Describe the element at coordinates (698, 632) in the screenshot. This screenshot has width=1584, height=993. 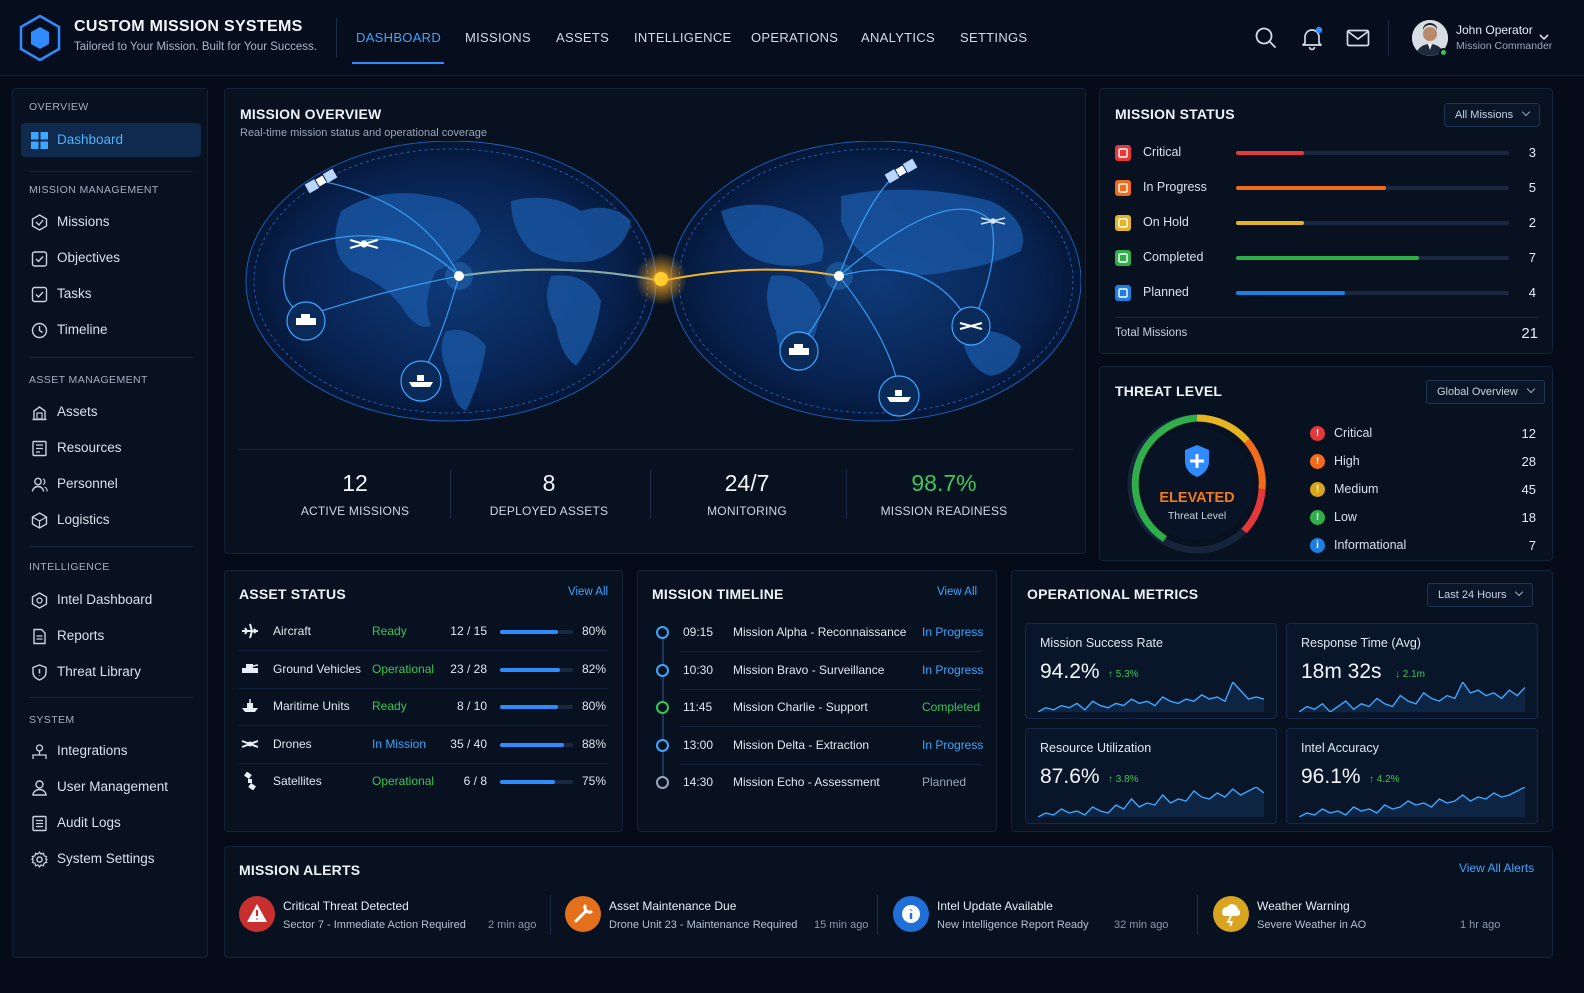
I see `timeline-time: 09:15` at that location.